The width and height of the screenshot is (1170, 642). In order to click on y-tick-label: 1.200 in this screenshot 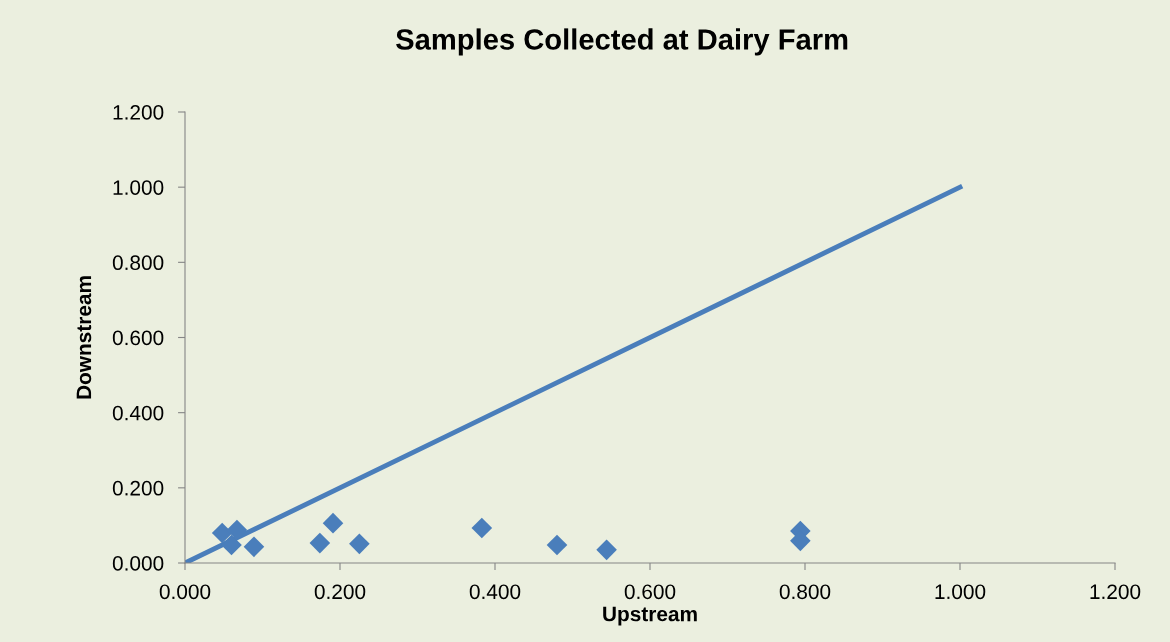, I will do `click(138, 112)`.